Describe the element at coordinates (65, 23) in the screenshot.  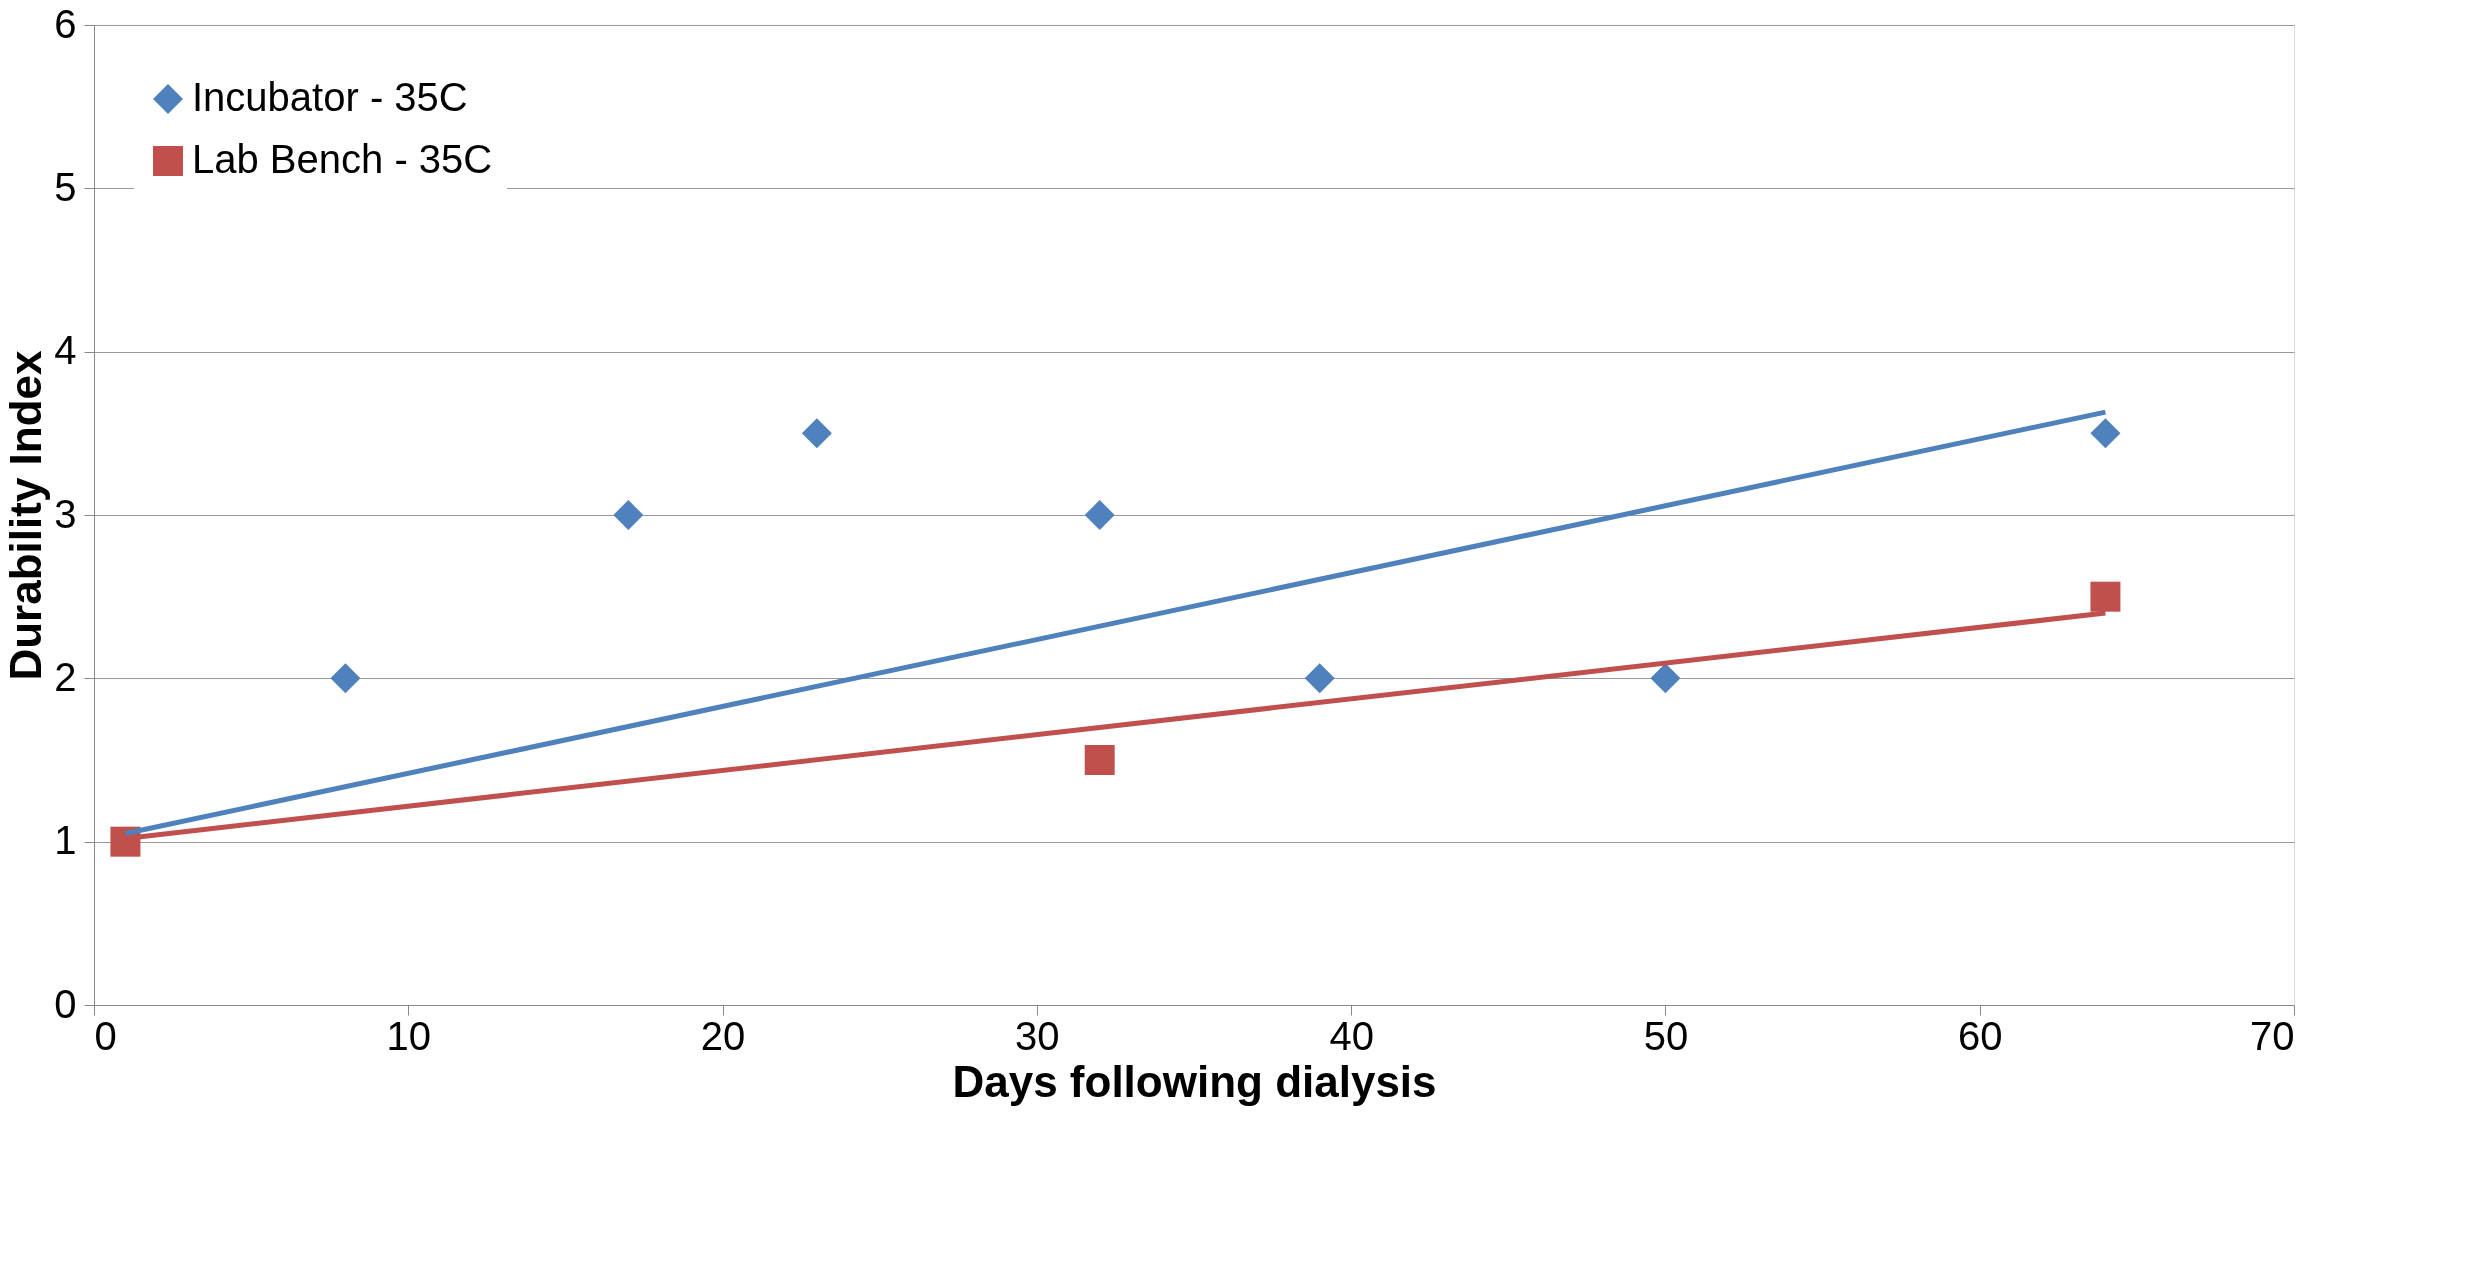
I see `y-tick-label: 6` at that location.